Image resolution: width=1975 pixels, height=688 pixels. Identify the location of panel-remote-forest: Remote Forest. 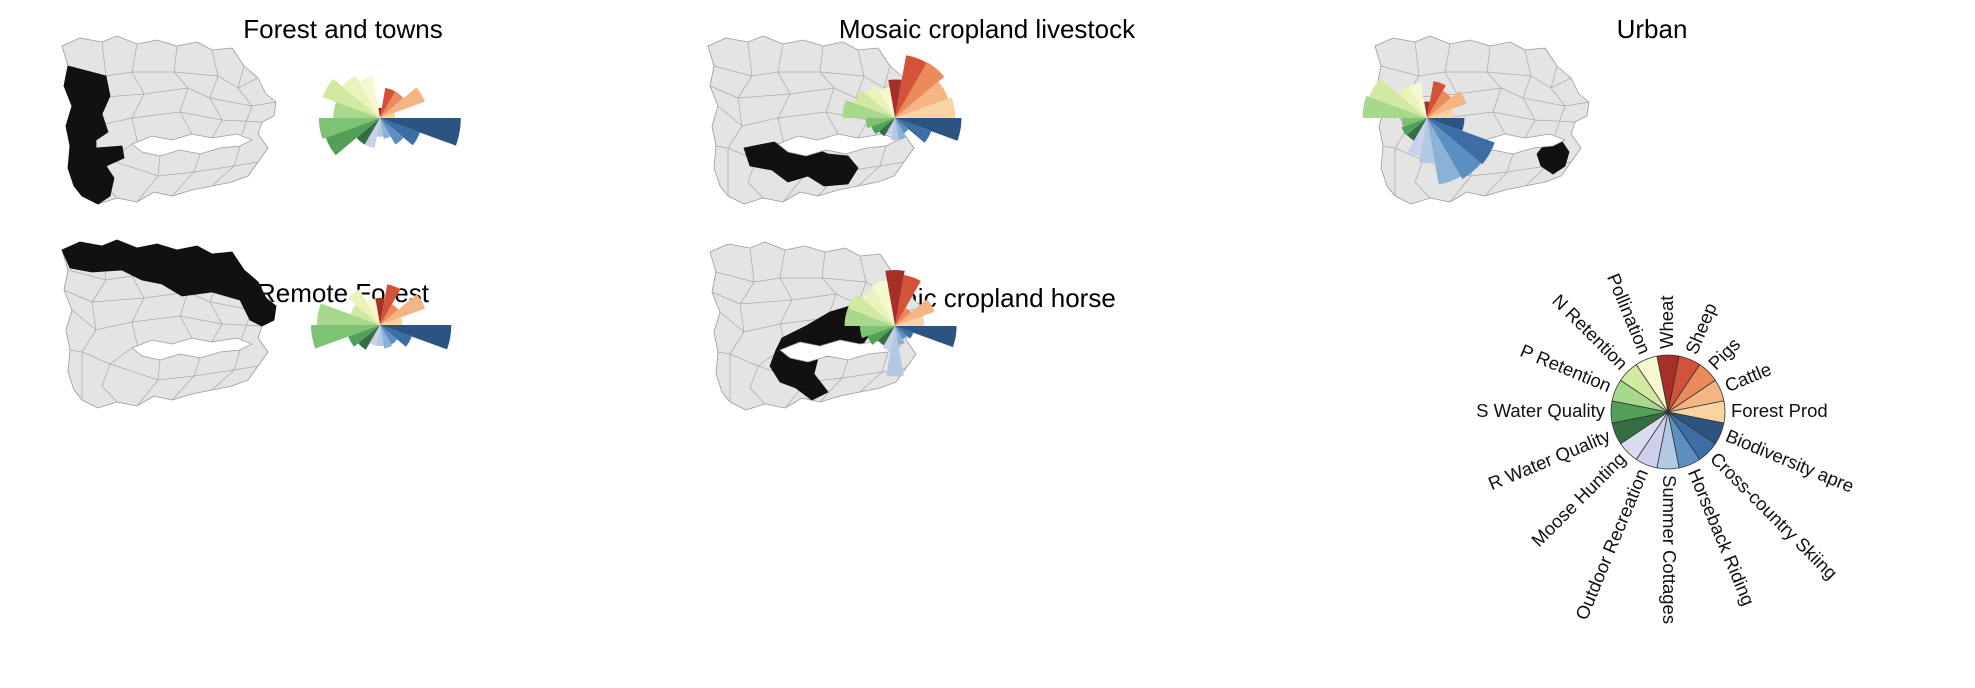
(320, 384).